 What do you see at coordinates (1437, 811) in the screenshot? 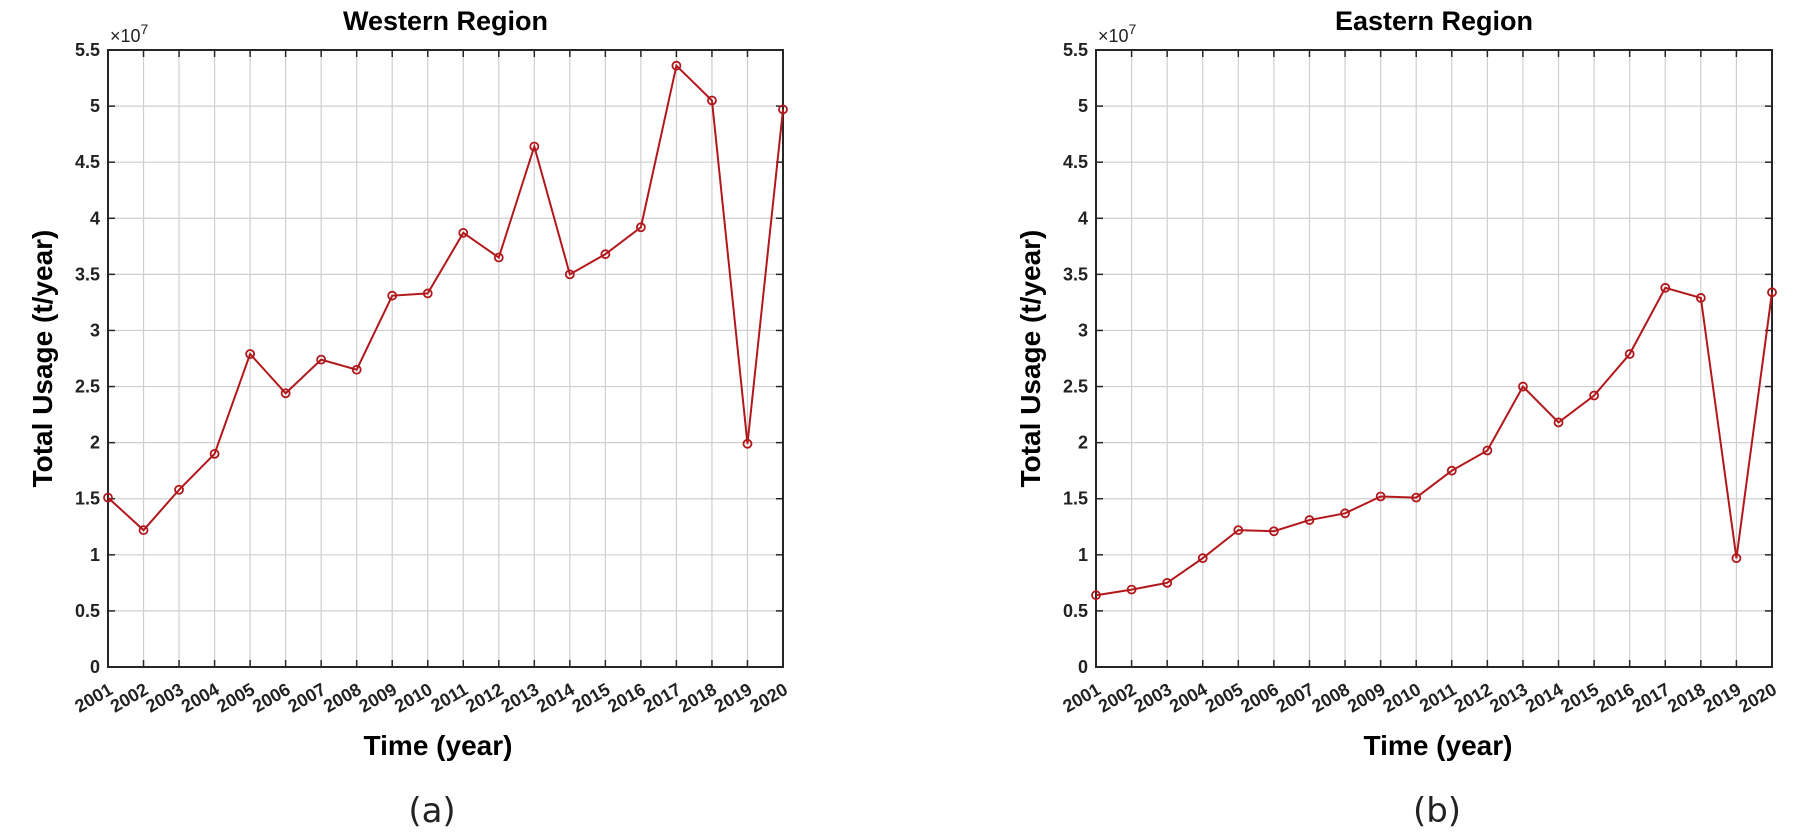
I see `panel-label: (b)` at bounding box center [1437, 811].